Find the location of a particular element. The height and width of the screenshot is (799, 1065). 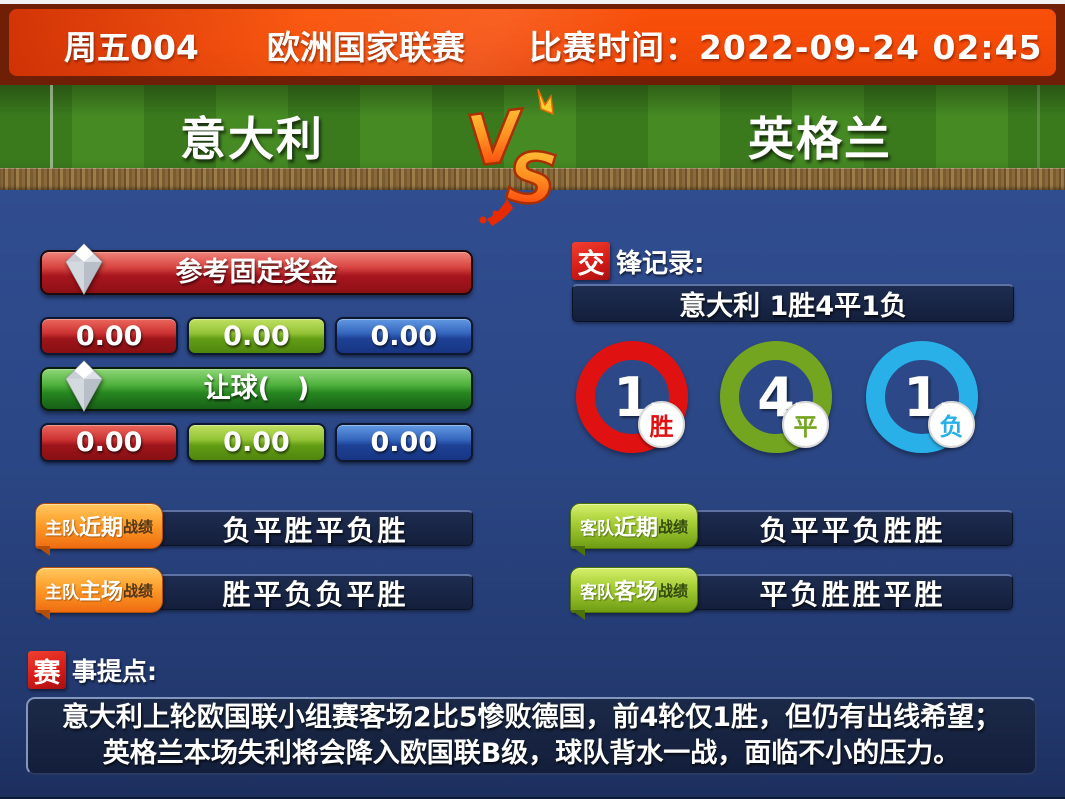

top-border is located at coordinates (532, 2).